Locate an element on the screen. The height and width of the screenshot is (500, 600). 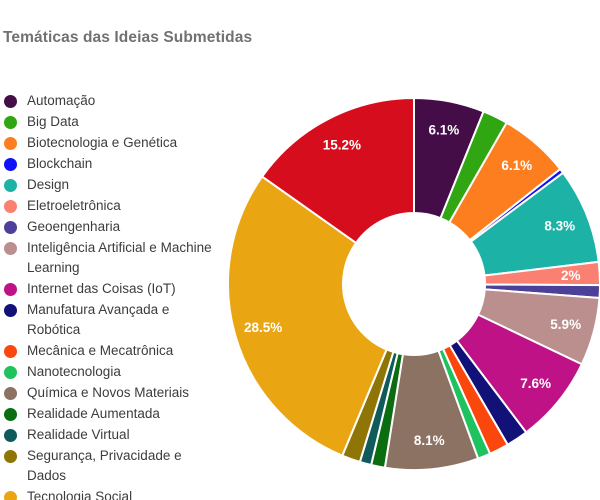
pie-slice-label: 2% is located at coordinates (571, 275).